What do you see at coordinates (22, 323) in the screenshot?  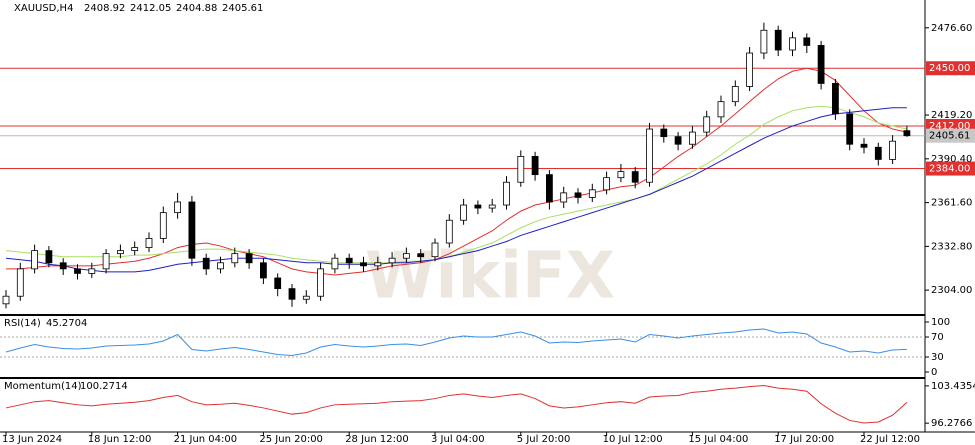 I see `rsi-name: RSI(14)` at bounding box center [22, 323].